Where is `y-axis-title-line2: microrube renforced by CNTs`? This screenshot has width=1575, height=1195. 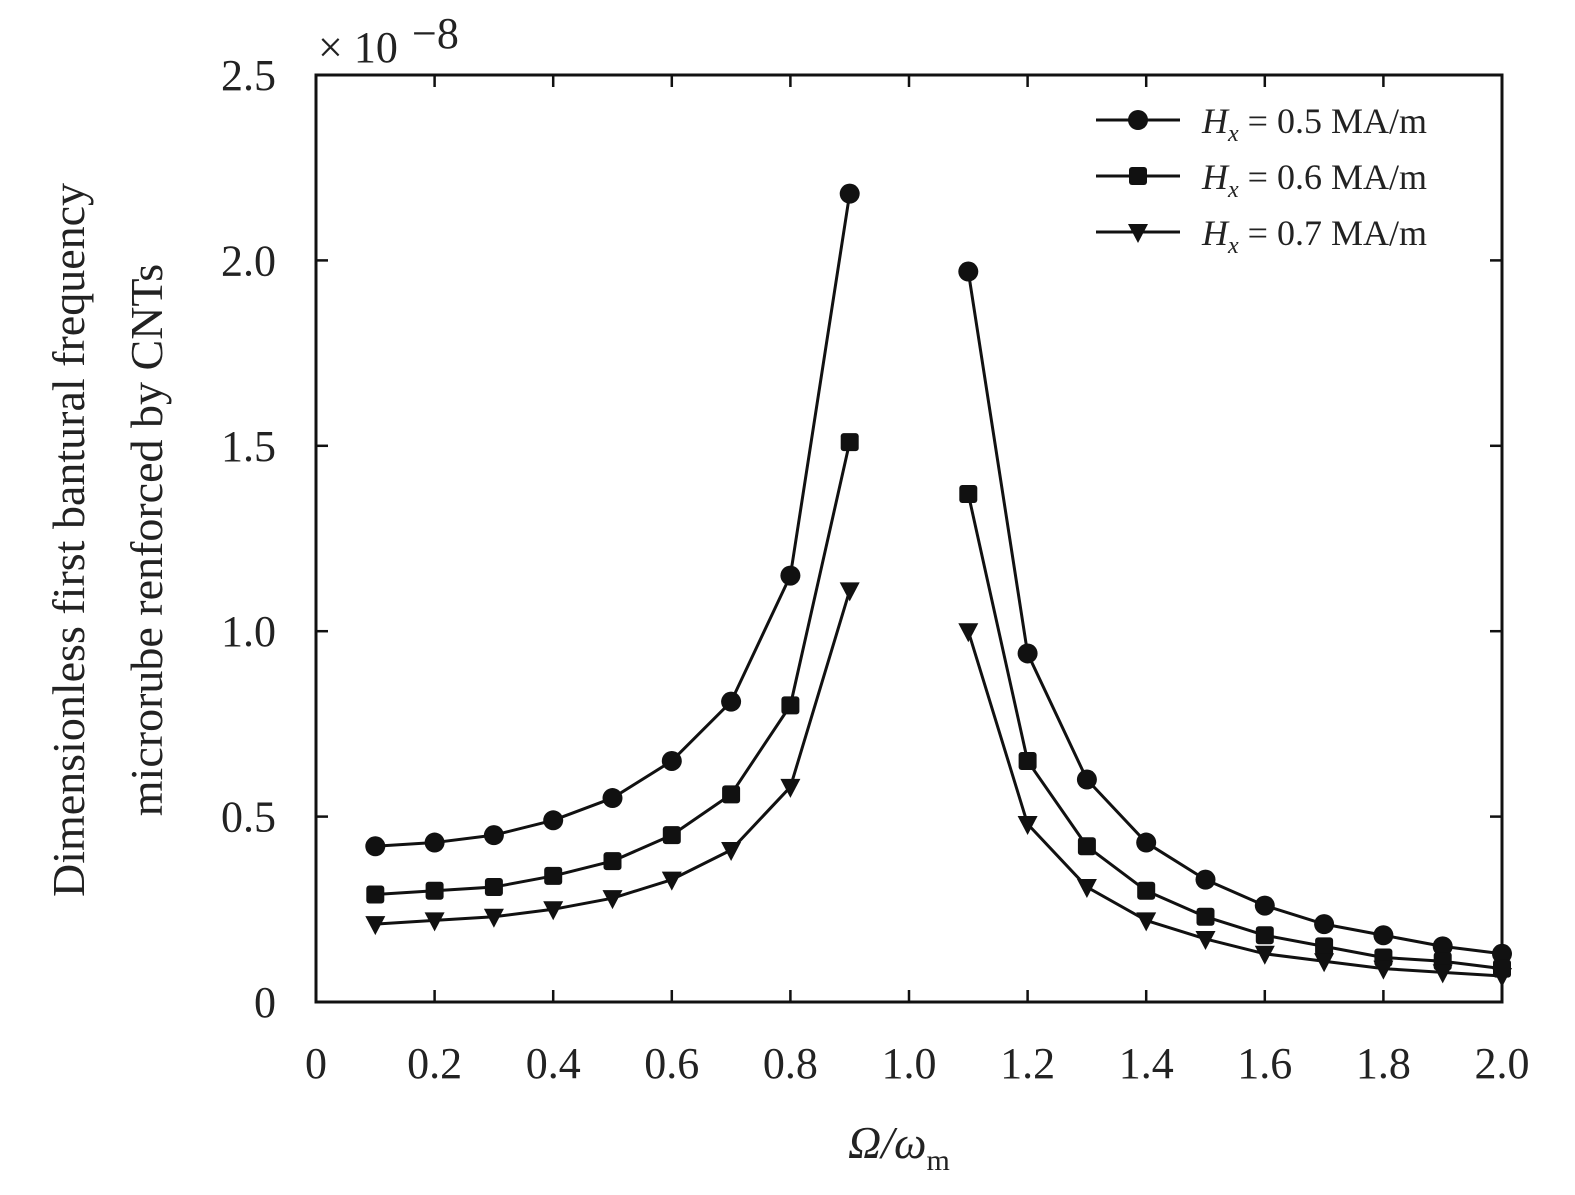
y-axis-title-line2: microrube renforced by CNTs is located at coordinates (146, 540).